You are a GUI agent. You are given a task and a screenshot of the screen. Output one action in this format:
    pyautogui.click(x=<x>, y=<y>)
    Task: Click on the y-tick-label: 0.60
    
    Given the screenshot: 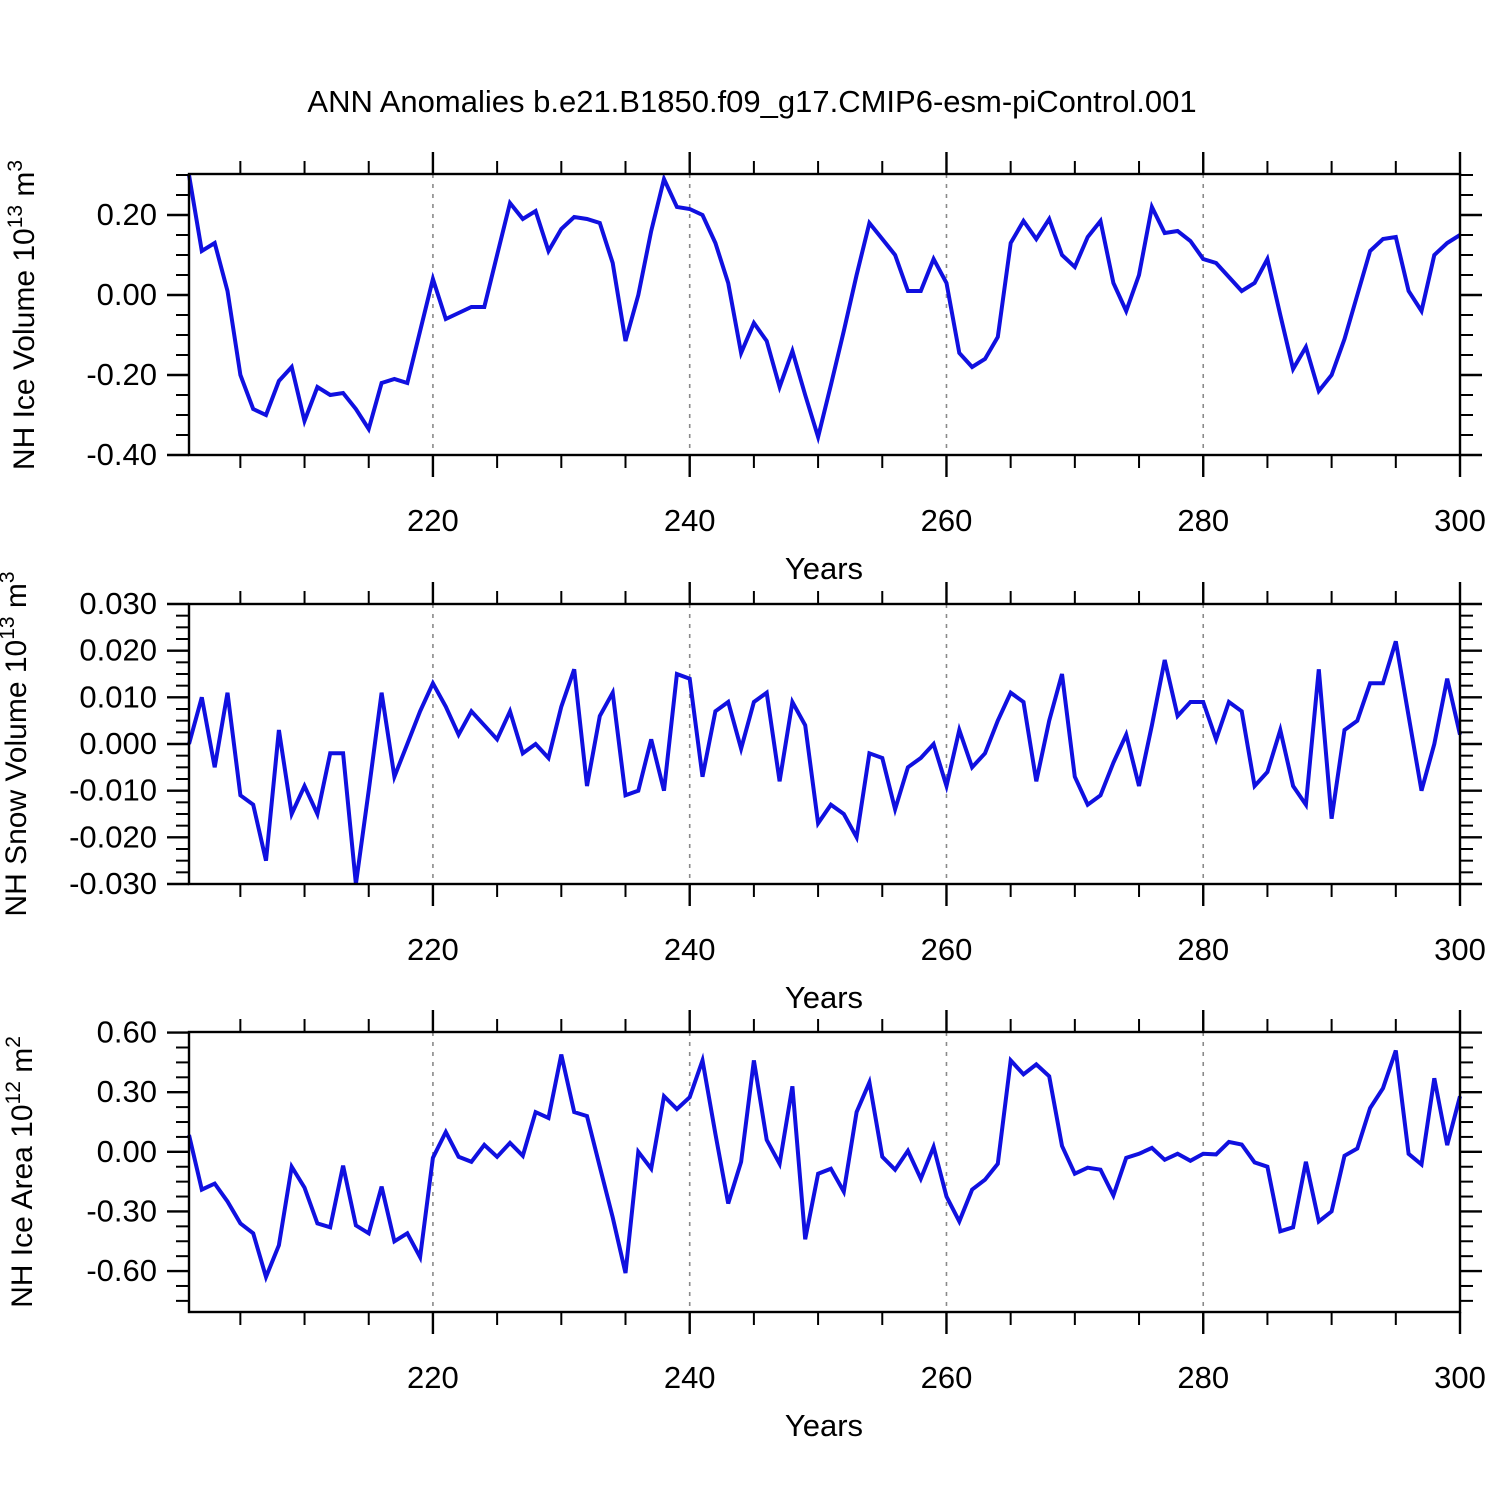 What is the action you would take?
    pyautogui.click(x=127, y=1032)
    